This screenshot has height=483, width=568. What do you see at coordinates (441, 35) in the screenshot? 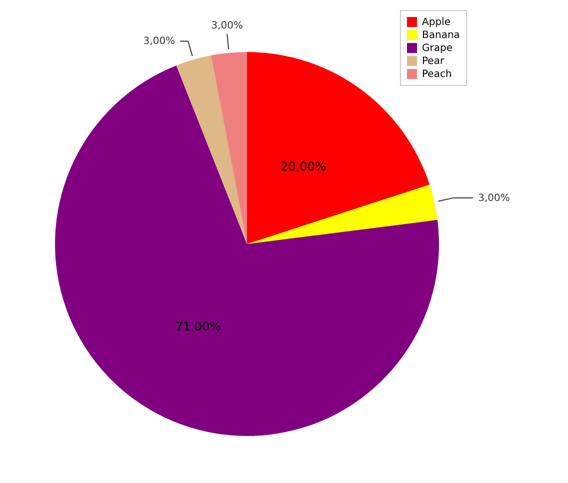
I see `legend-label: Banana` at bounding box center [441, 35].